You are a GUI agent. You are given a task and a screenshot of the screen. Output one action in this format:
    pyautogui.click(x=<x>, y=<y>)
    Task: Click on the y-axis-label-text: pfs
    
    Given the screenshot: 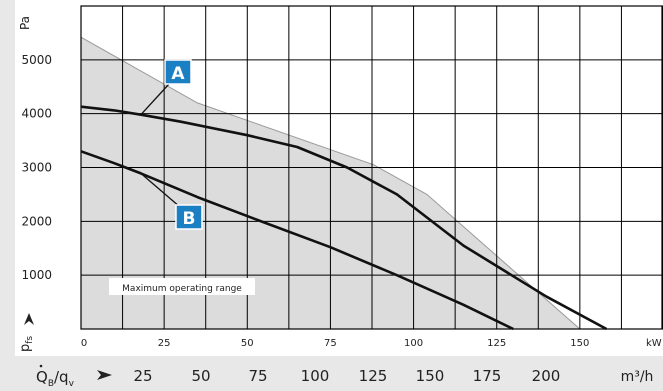 What is the action you would take?
    pyautogui.click(x=26, y=344)
    